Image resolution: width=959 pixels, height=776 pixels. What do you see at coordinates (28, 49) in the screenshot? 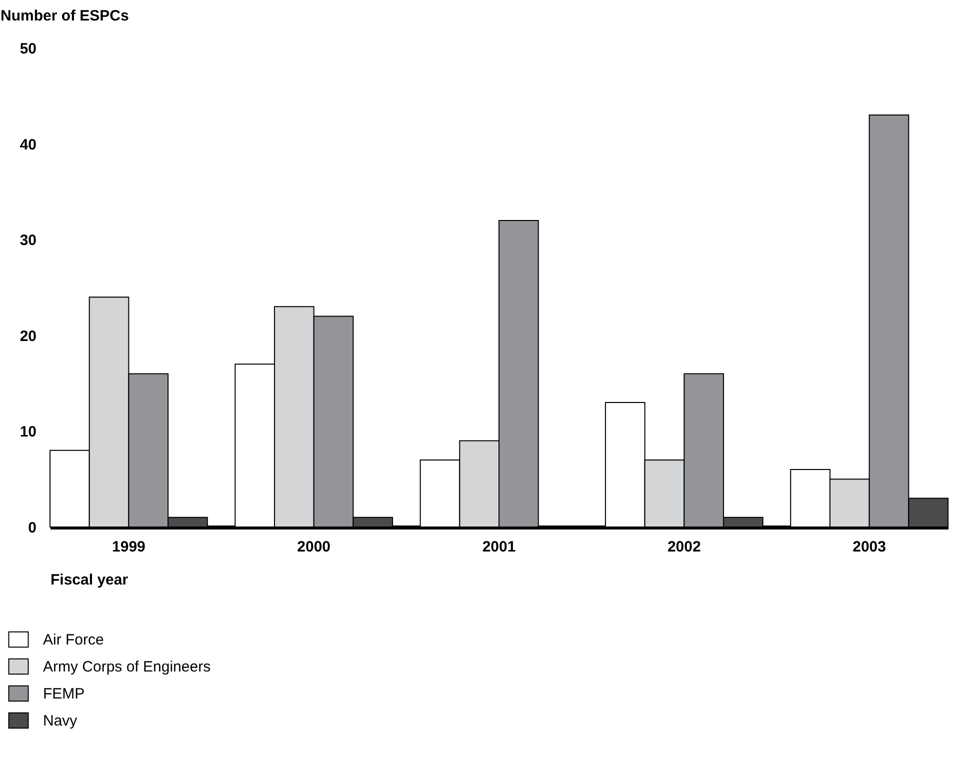
I see `y-tick-label: 50` at bounding box center [28, 49].